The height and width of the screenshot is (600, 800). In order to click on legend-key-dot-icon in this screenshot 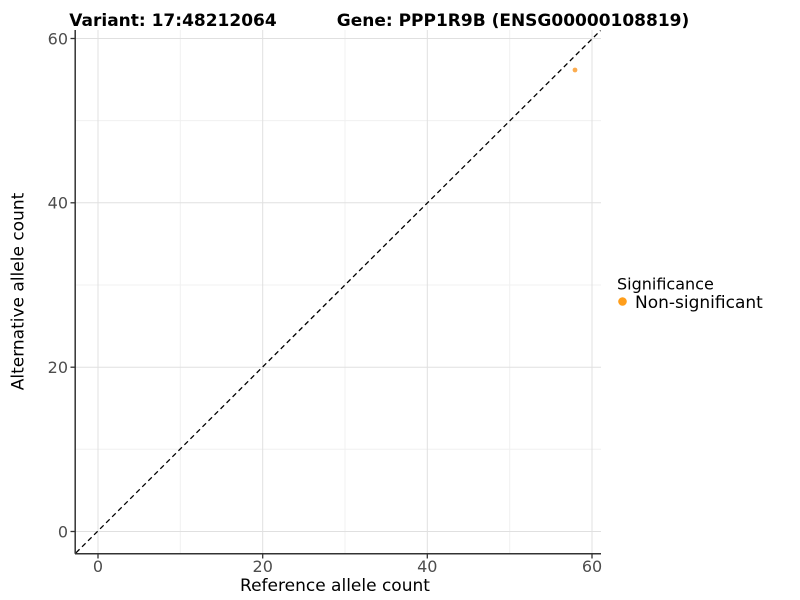, I will do `click(622, 301)`.